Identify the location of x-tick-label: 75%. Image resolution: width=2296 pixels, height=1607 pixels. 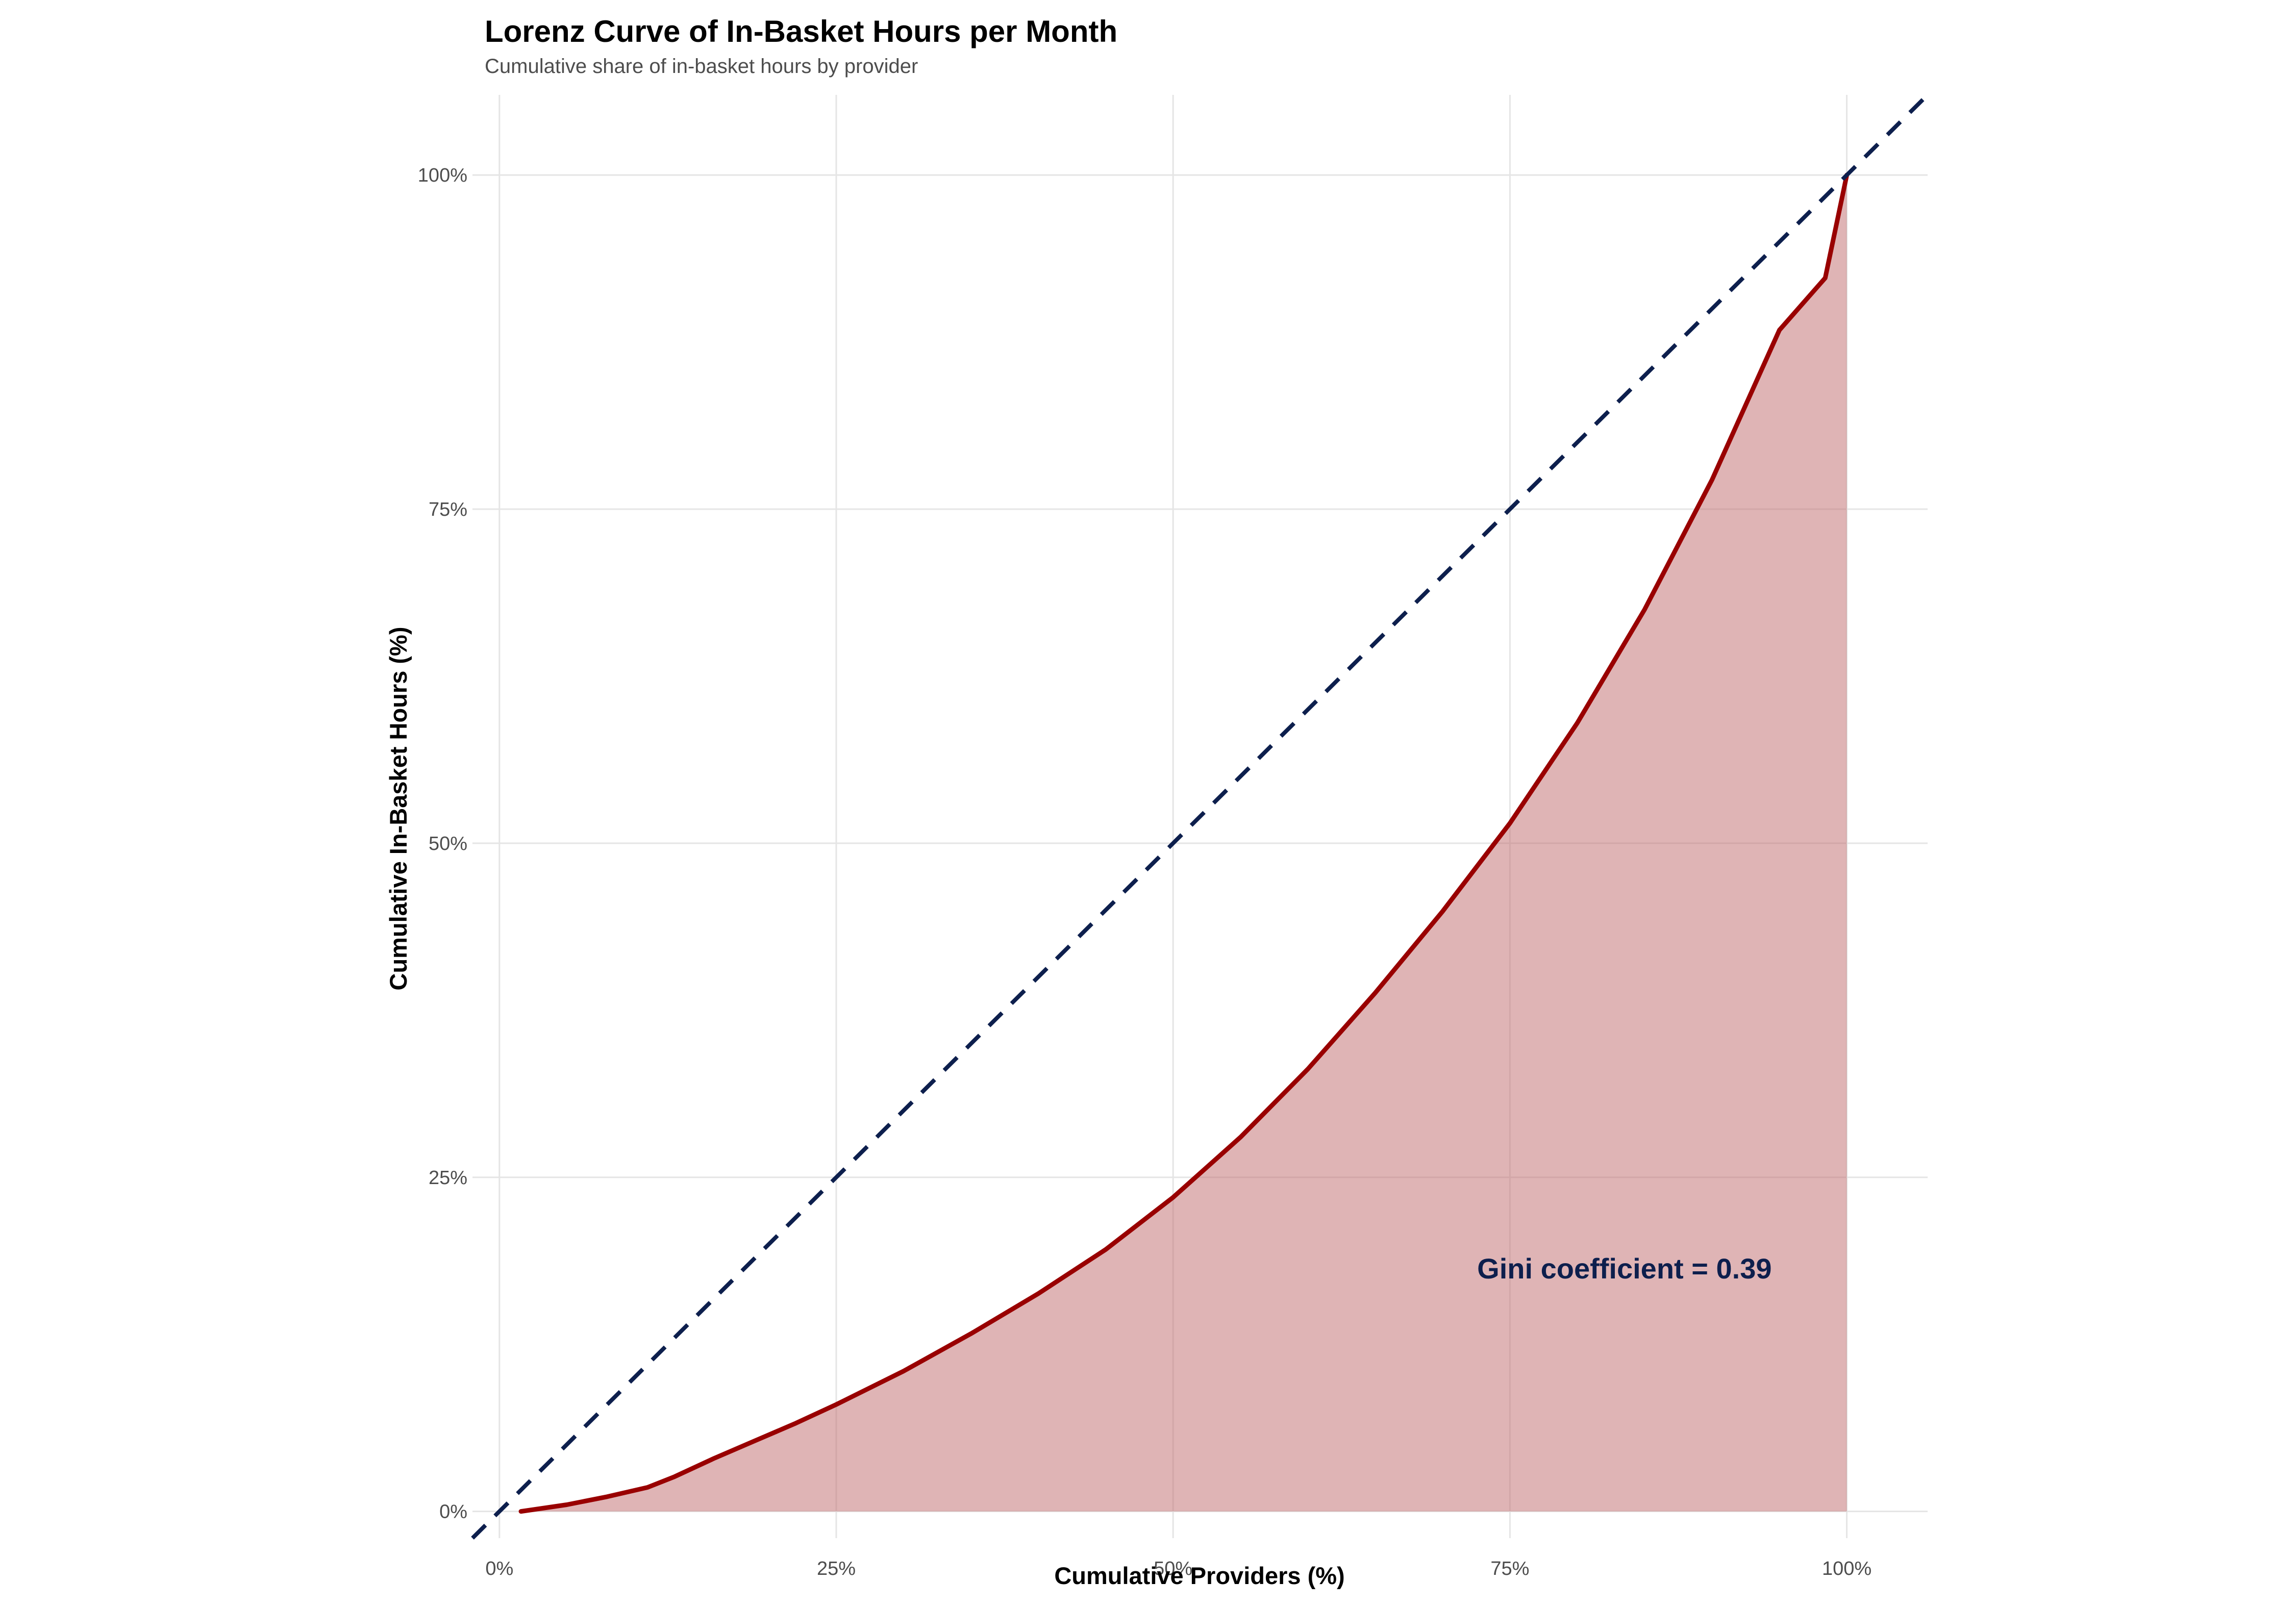
(1509, 1568).